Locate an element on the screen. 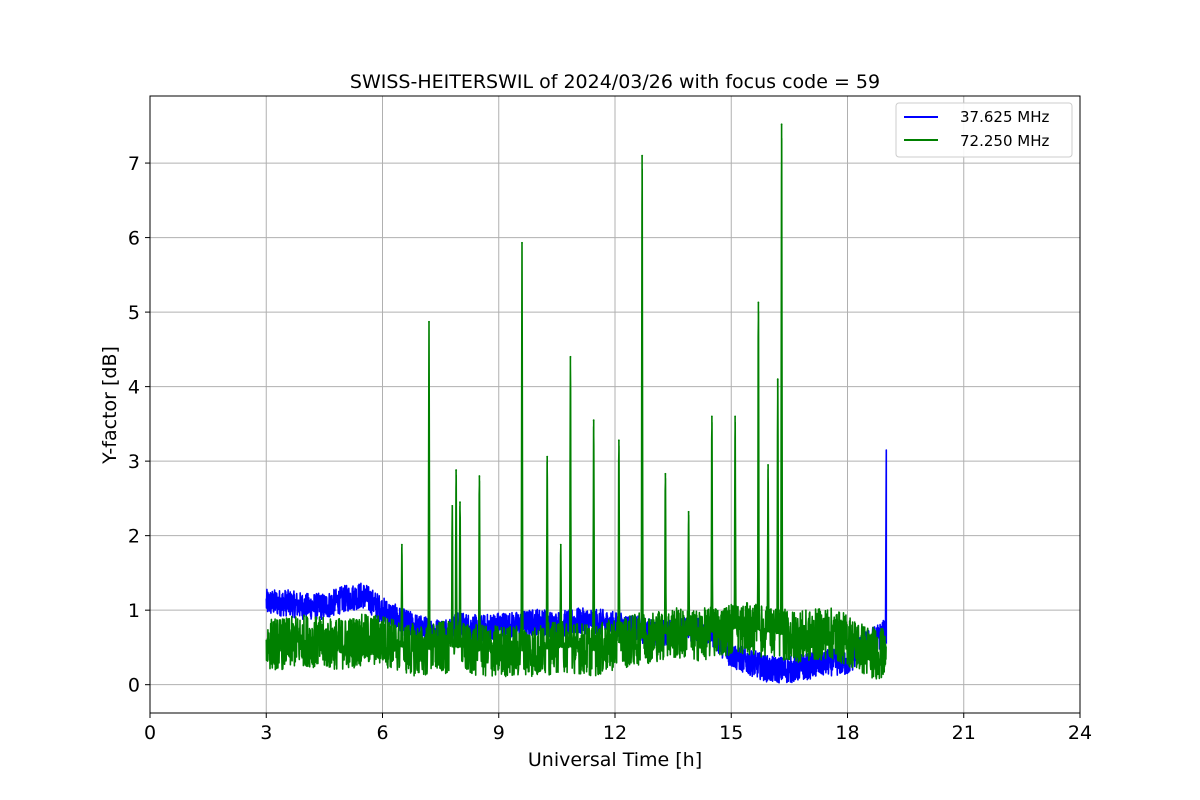 The height and width of the screenshot is (800, 1200). y-tick-label: 5 is located at coordinates (134, 313).